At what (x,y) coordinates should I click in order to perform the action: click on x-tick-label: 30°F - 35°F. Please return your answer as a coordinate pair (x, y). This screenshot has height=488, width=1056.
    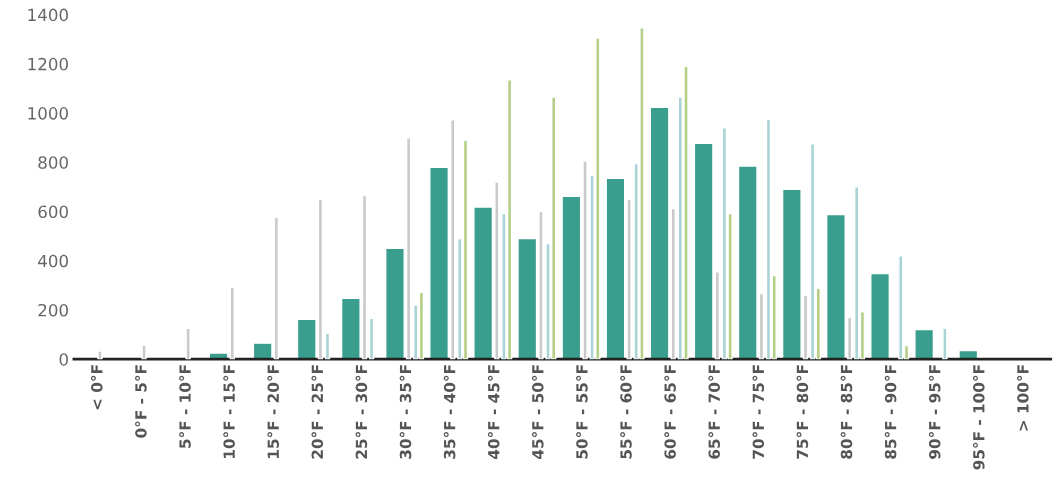
    Looking at the image, I should click on (405, 412).